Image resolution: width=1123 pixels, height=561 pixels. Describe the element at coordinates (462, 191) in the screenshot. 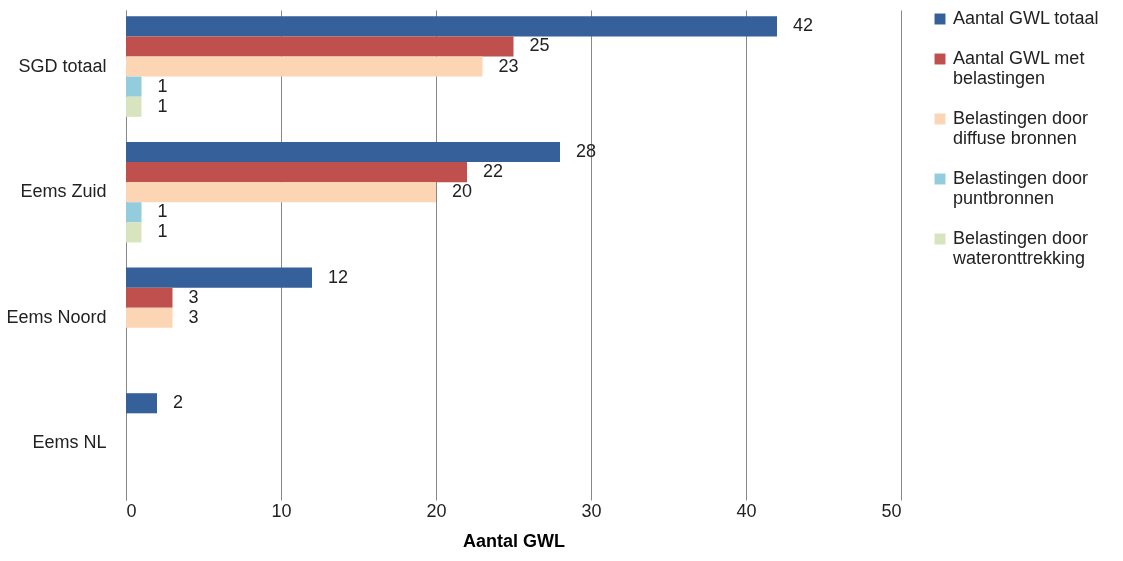

I see `data-label: 20` at that location.